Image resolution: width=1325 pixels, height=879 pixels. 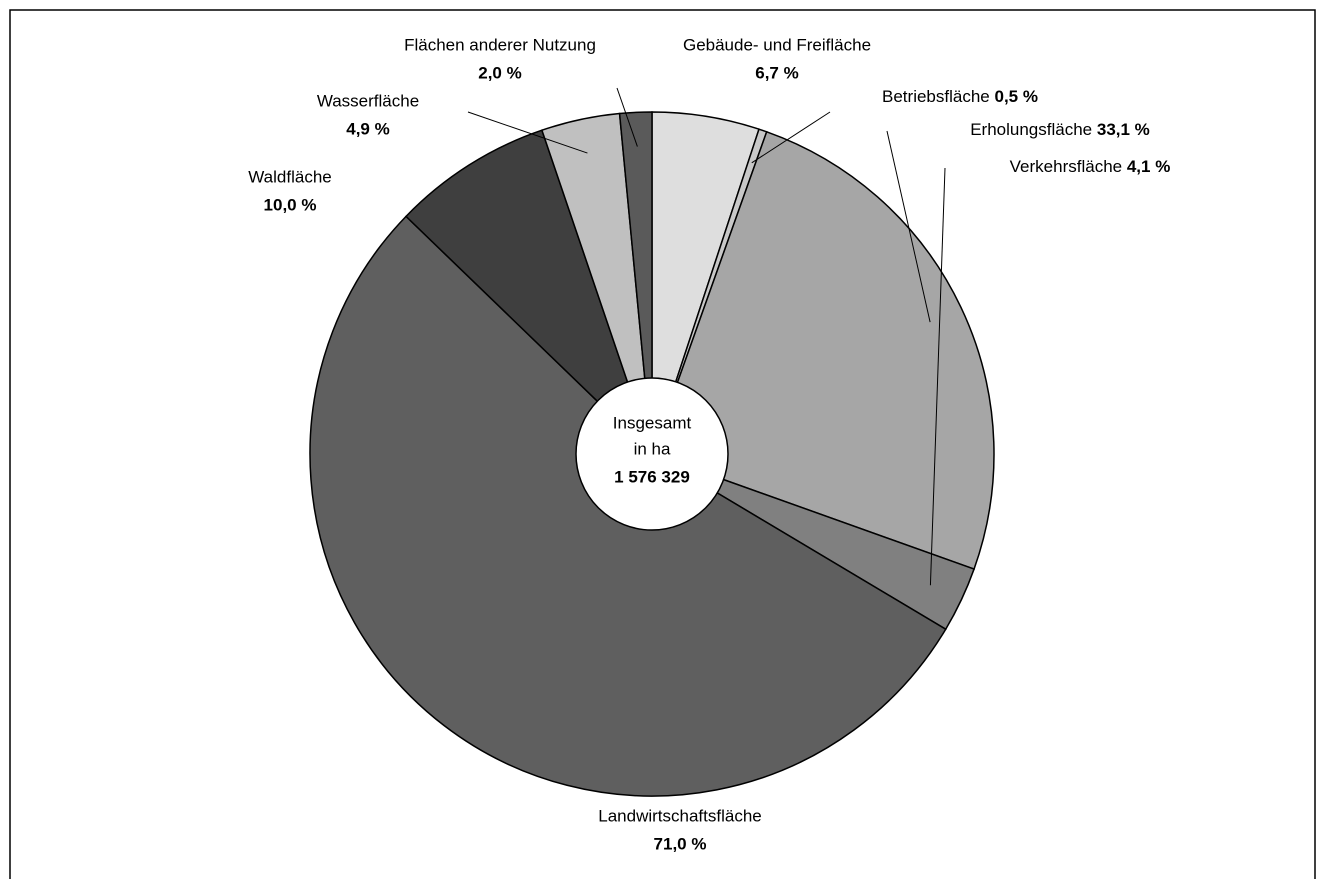 I want to click on slice-label-group: Verkehrsfläche 4,1 %, so click(x=1090, y=166).